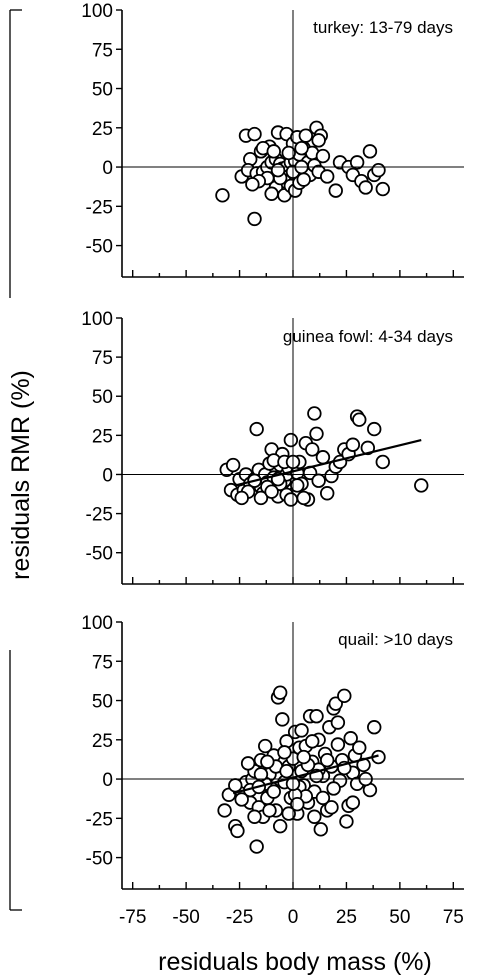 The height and width of the screenshot is (980, 487). I want to click on regression-line, so click(328, 462).